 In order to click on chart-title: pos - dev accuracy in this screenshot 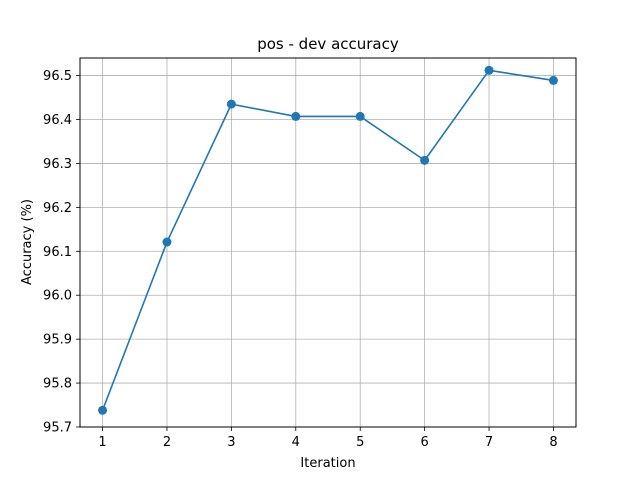, I will do `click(328, 44)`.